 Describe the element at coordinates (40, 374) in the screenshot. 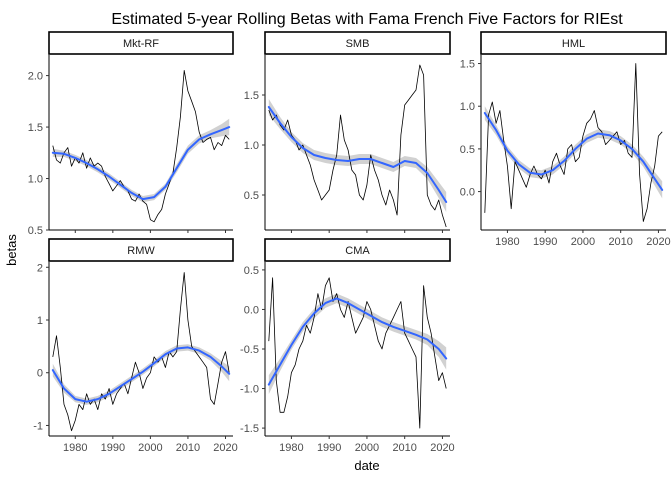

I see `y-tick-label: 0` at that location.